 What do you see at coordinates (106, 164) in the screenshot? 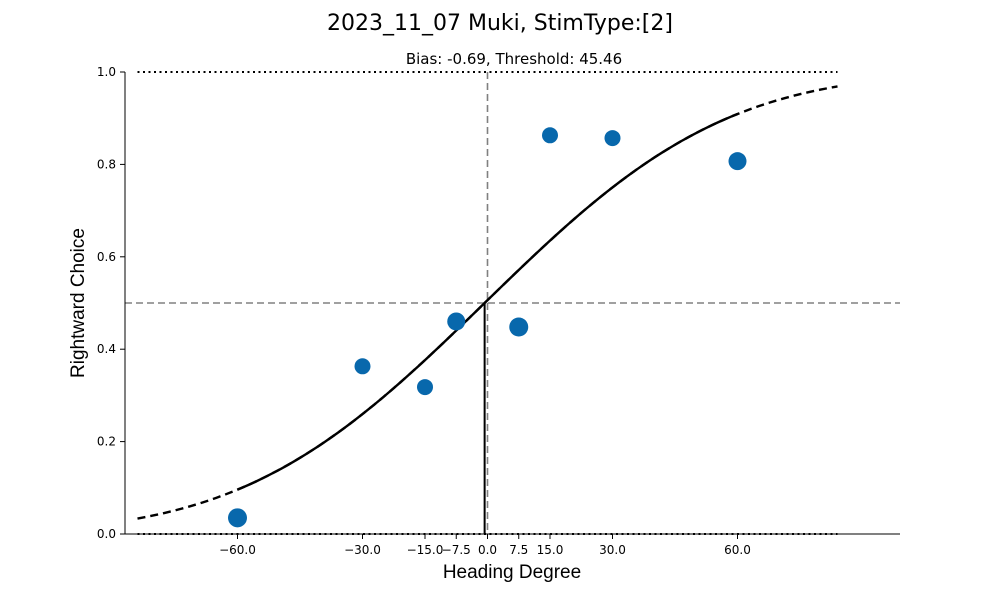
I see `y-tick-label: 0.8` at bounding box center [106, 164].